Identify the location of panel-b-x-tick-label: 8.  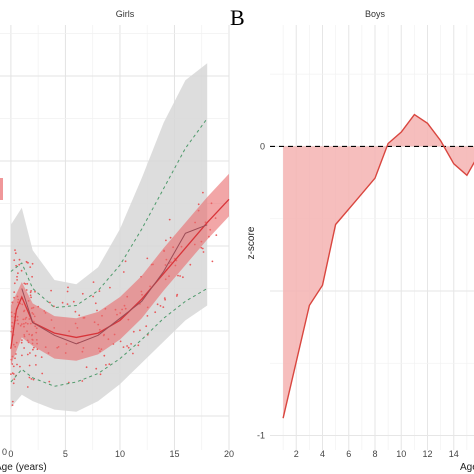
(374, 454).